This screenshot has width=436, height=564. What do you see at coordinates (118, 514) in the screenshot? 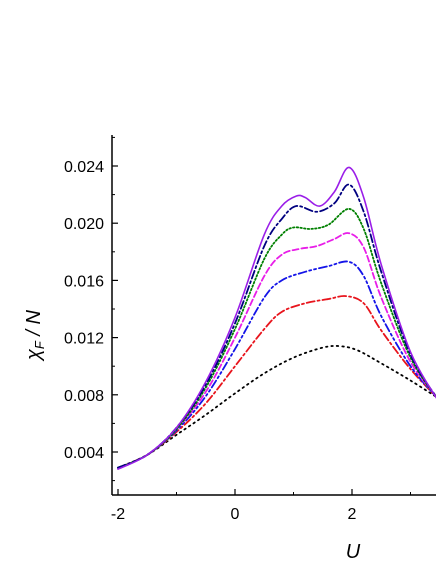
I see `x-tick-label: -2` at bounding box center [118, 514].